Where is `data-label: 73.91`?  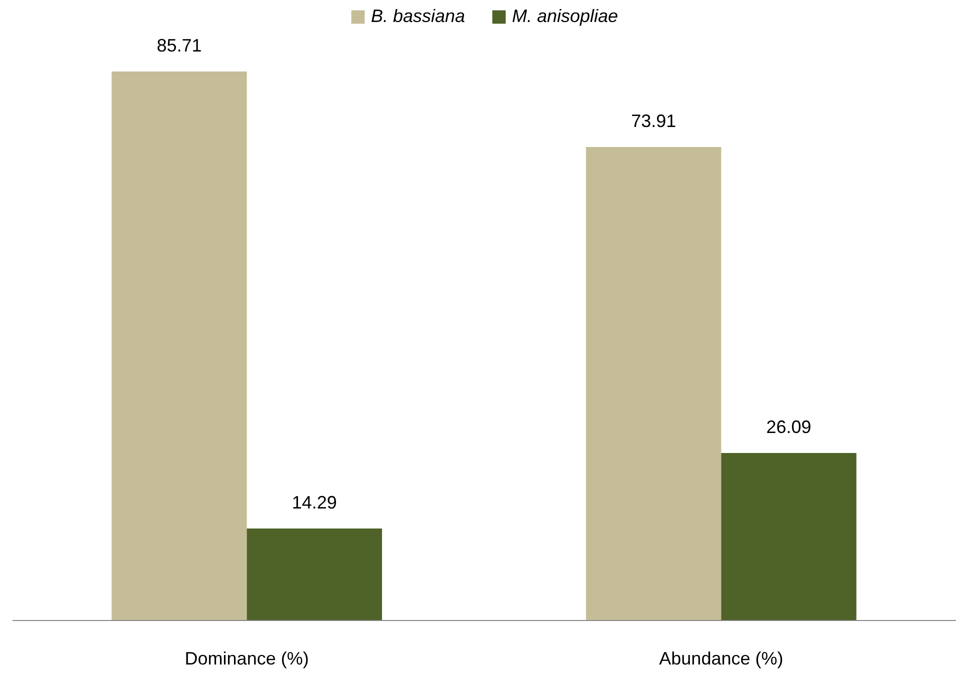
data-label: 73.91 is located at coordinates (653, 120).